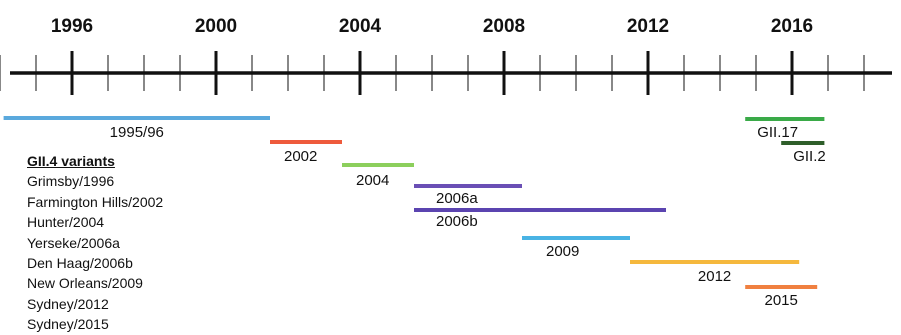  Describe the element at coordinates (216, 26) in the screenshot. I see `year-label-2000: 2000` at that location.